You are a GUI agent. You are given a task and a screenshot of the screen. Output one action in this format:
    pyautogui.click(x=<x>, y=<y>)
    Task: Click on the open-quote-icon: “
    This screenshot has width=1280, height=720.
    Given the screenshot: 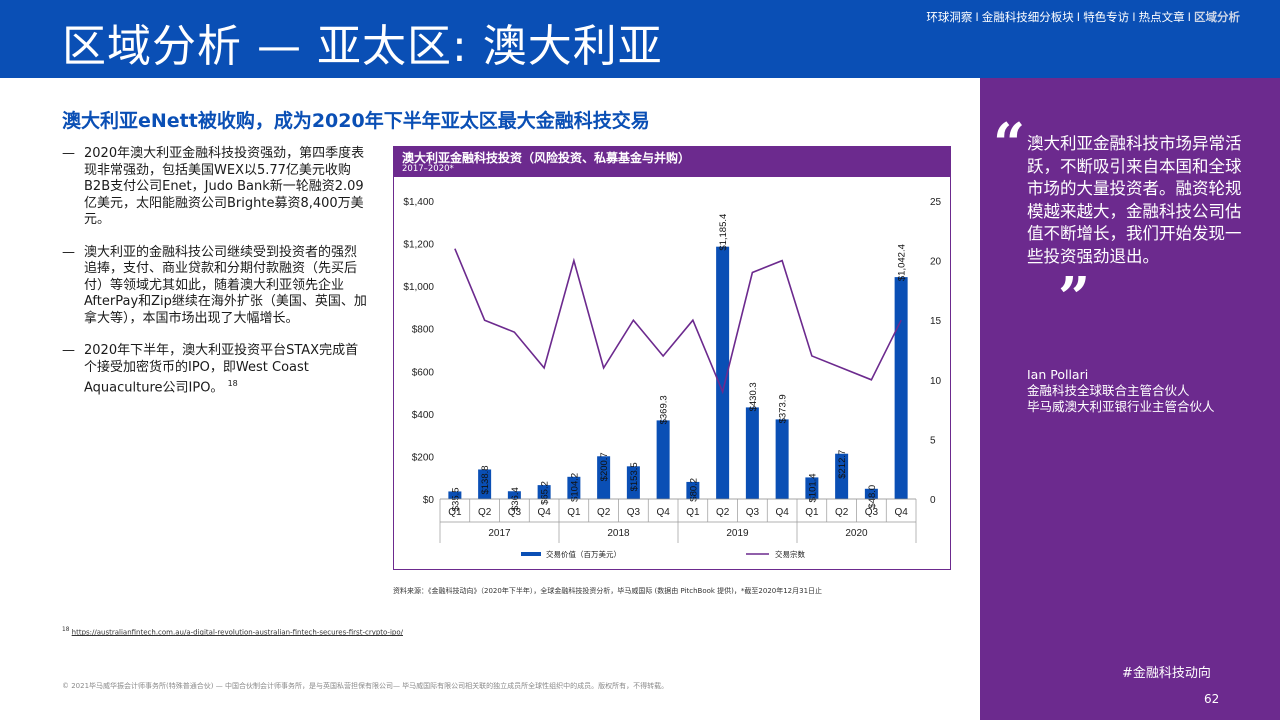 What is the action you would take?
    pyautogui.click(x=1009, y=144)
    